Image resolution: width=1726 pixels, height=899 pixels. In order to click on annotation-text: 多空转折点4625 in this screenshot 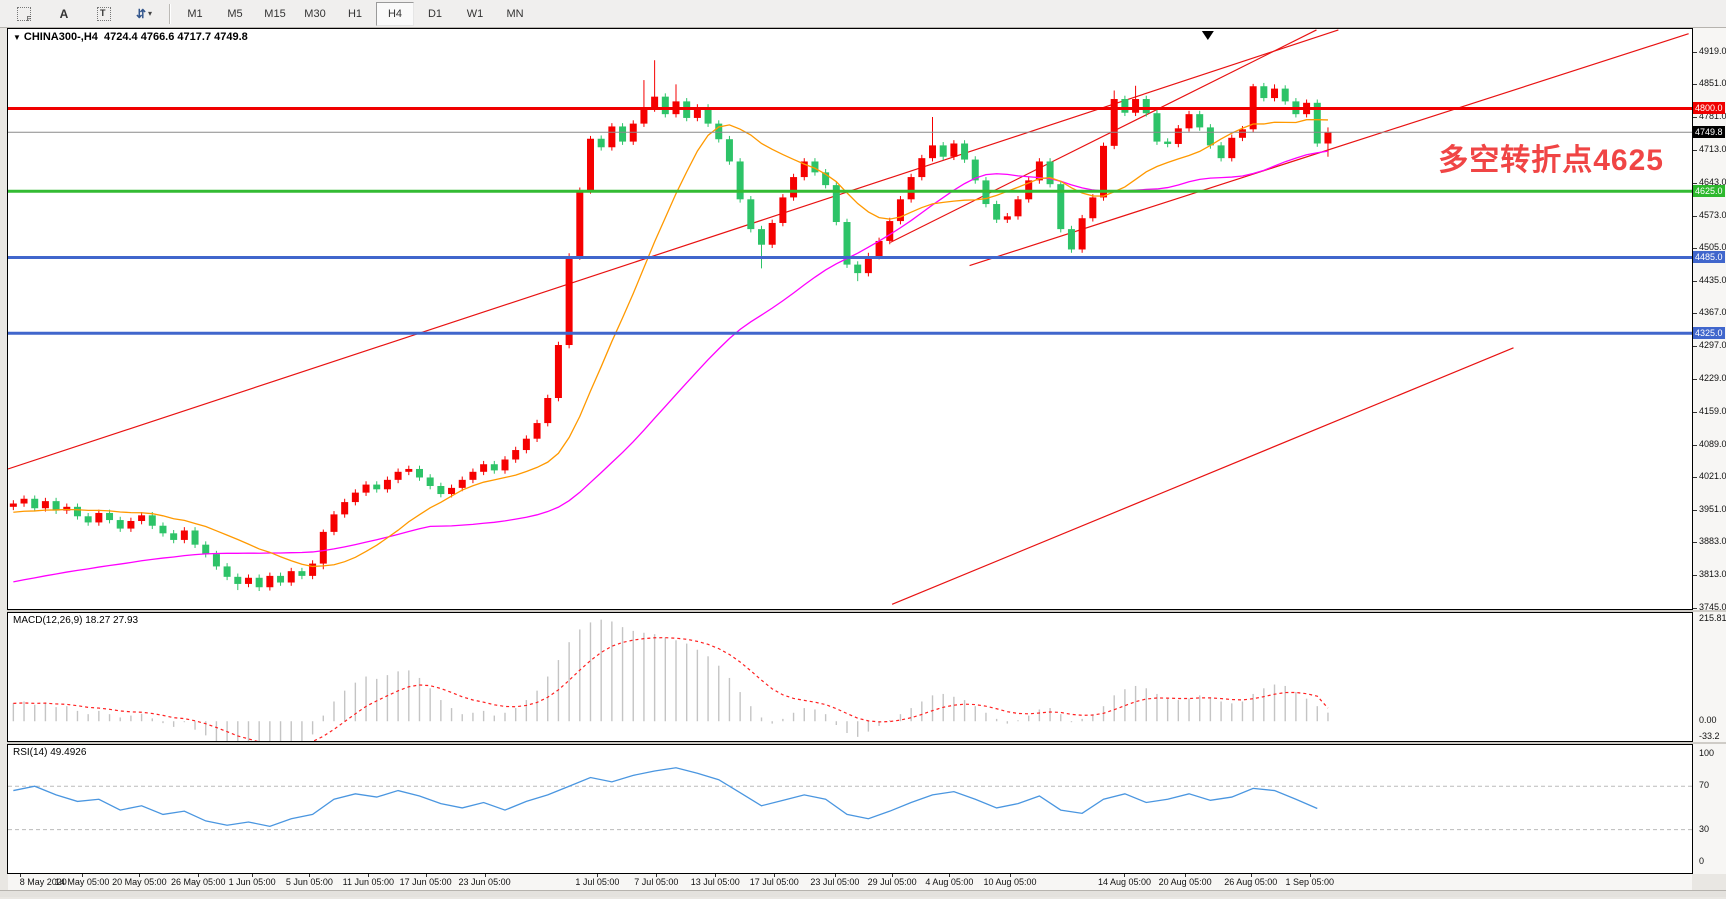, I will do `click(1551, 160)`.